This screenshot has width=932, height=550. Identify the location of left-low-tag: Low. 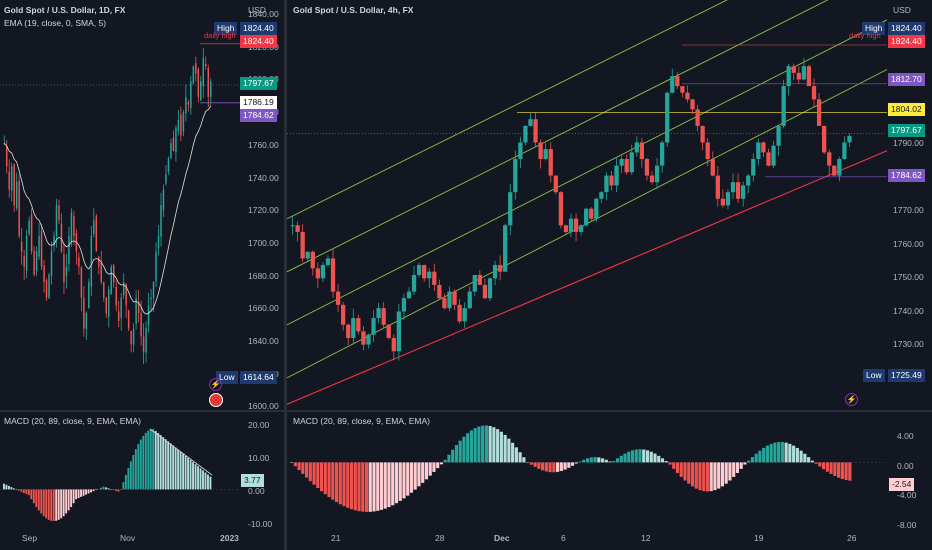
(227, 377).